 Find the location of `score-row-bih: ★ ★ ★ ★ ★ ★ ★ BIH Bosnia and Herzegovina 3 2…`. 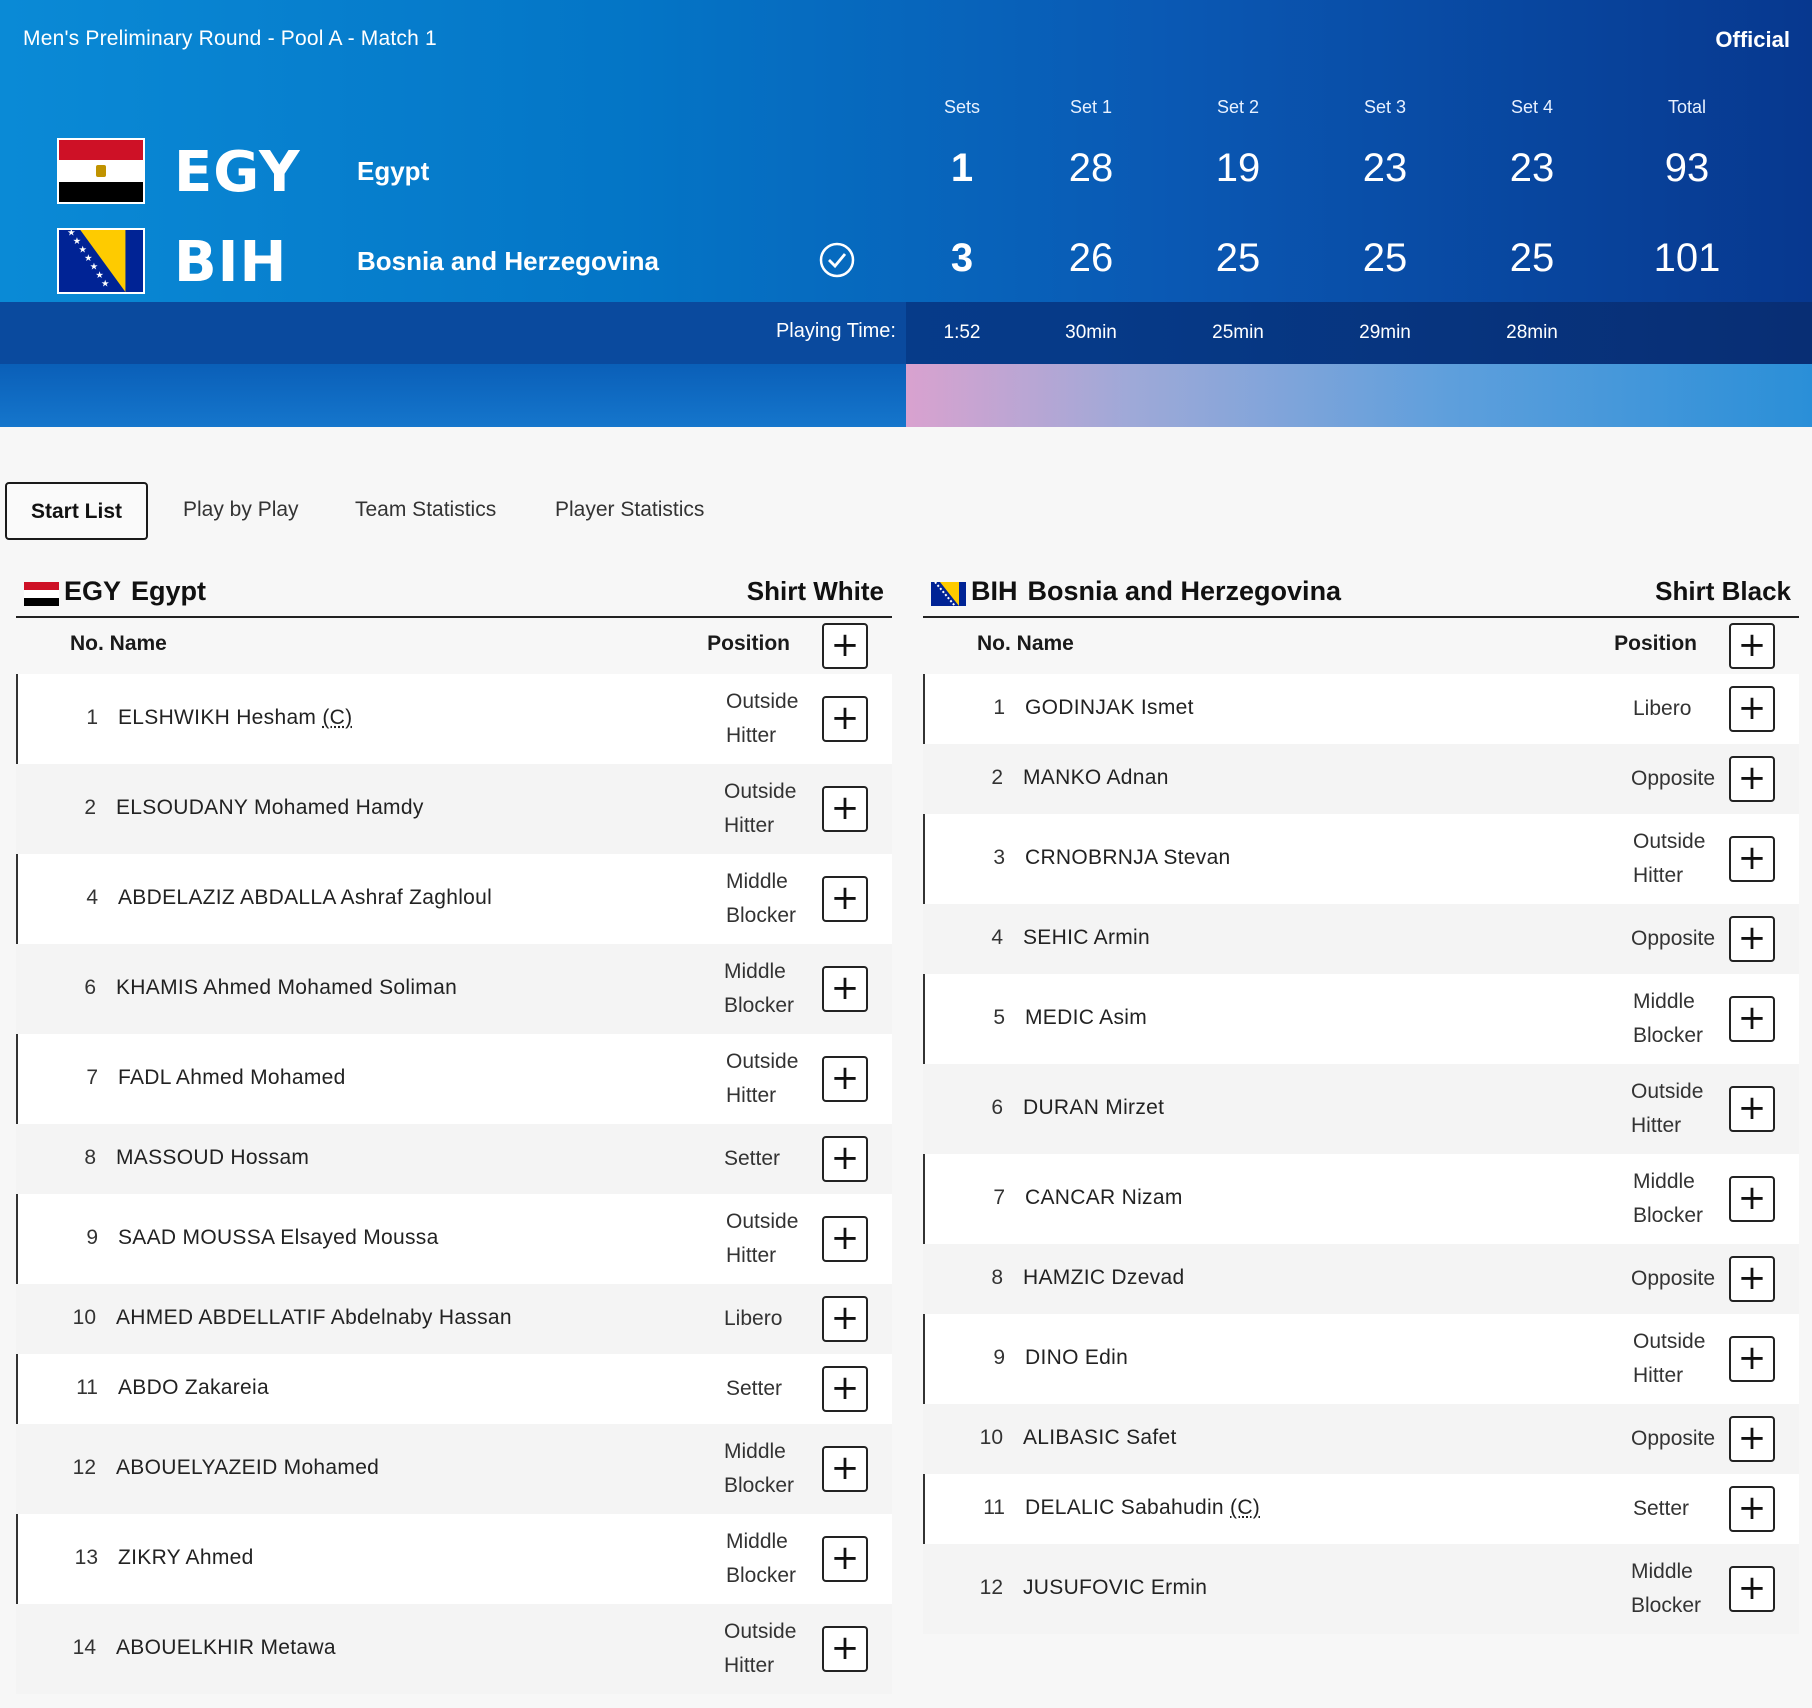

score-row-bih: ★ ★ ★ ★ ★ ★ ★ BIH Bosnia and Herzegovina 3 2… is located at coordinates (906, 261).